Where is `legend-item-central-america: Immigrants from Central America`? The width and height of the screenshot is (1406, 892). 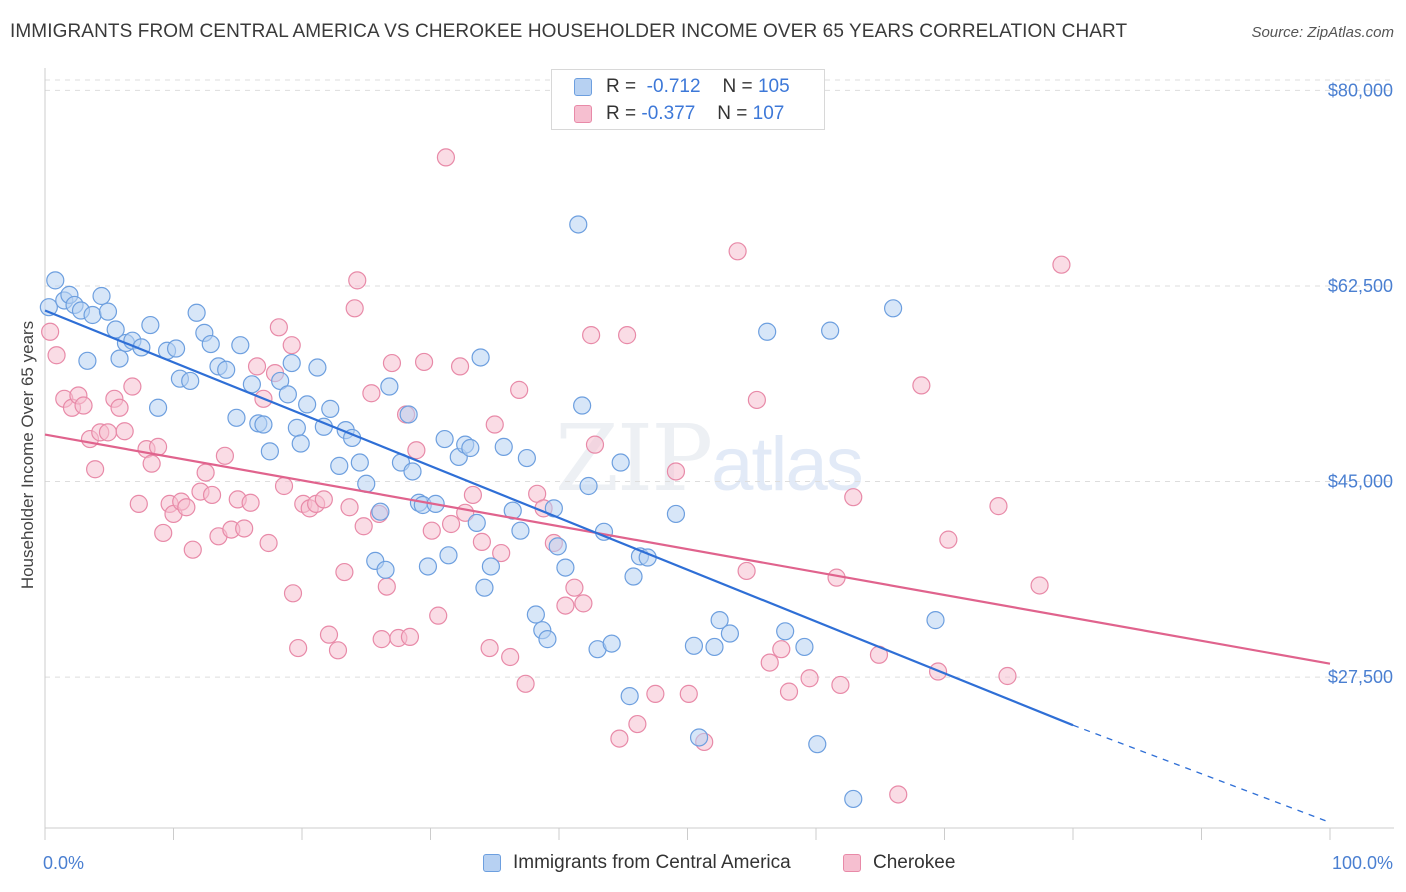 legend-item-central-america: Immigrants from Central America is located at coordinates (637, 863).